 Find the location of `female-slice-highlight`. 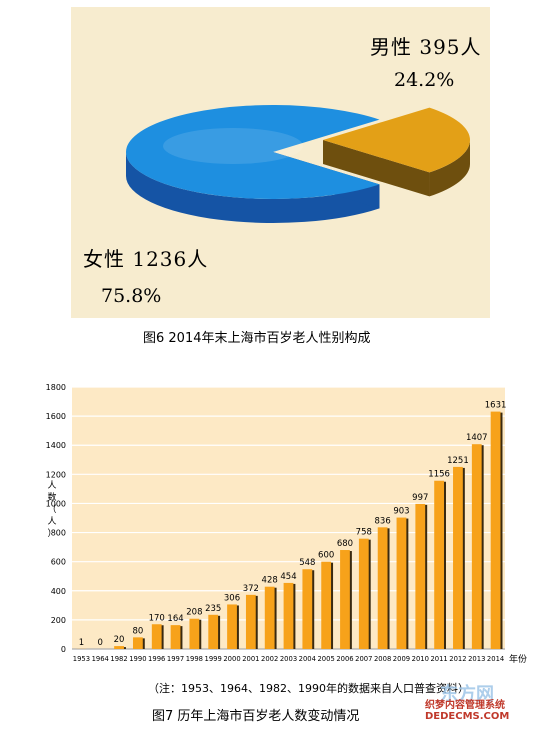

female-slice-highlight is located at coordinates (233, 146).